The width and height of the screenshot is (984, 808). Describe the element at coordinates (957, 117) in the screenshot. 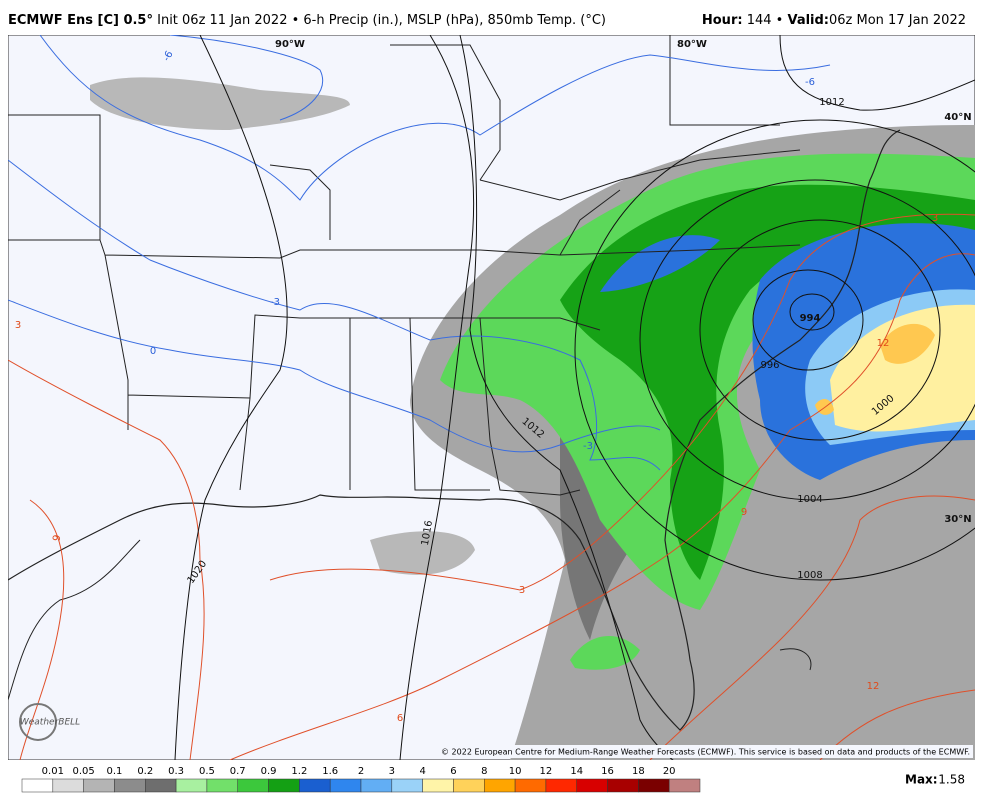

I see `latitude-label: 40°N` at that location.